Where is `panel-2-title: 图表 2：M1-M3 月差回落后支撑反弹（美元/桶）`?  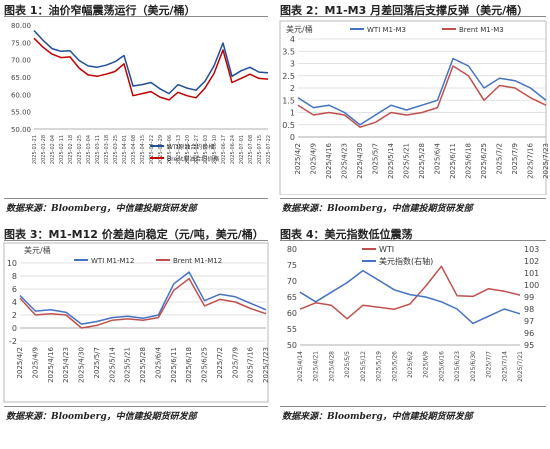
panel-2-title: 图表 2：M1-M3 月差回落后支撑反弹（美元/桶） is located at coordinates (404, 10).